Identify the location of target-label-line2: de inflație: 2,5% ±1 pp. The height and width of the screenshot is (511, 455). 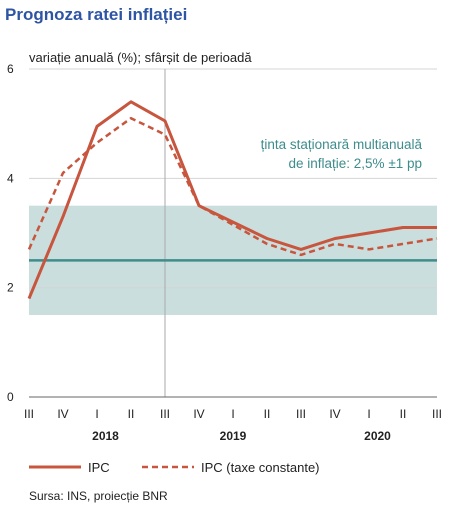
(356, 163).